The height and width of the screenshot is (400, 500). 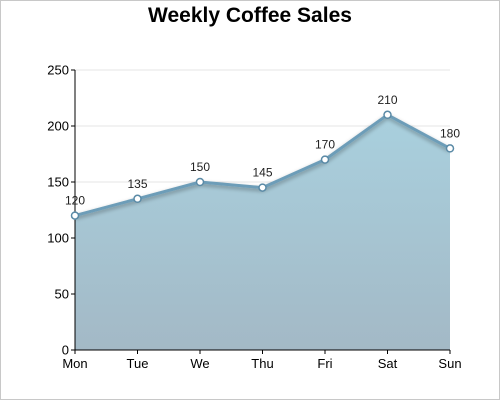 I want to click on x-axis-ticks: Mon Tue We Thu Fri Sat Sun, so click(x=262, y=360).